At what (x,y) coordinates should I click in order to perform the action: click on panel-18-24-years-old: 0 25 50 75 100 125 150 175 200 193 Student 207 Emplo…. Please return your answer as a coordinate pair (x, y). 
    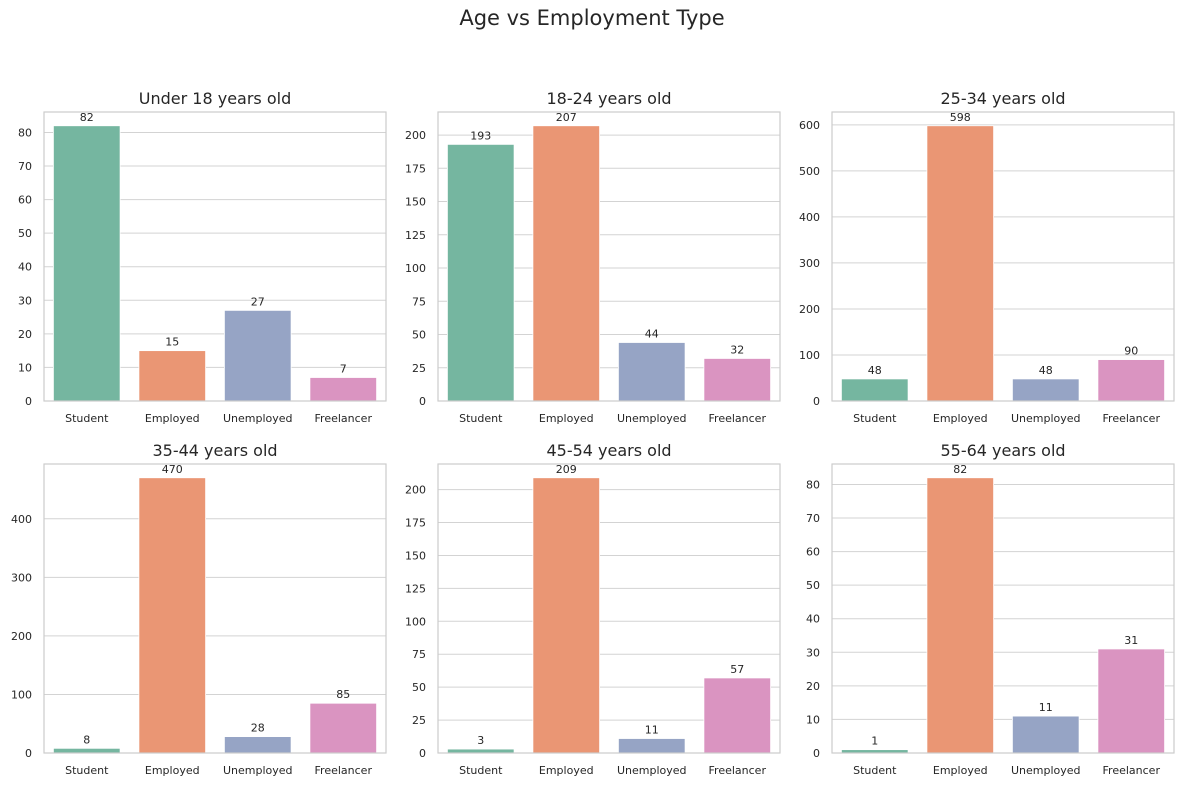
    Looking at the image, I should click on (593, 257).